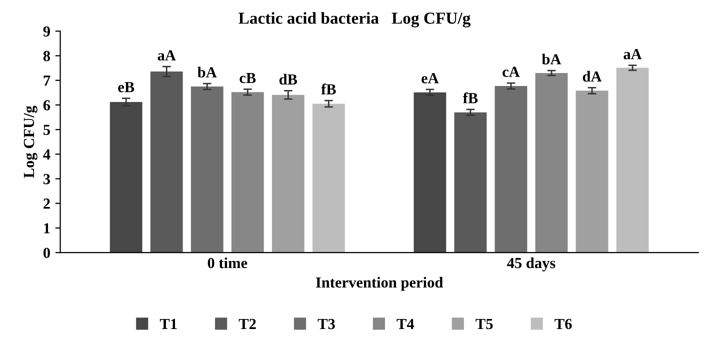  I want to click on data-label: eB, so click(126, 87).